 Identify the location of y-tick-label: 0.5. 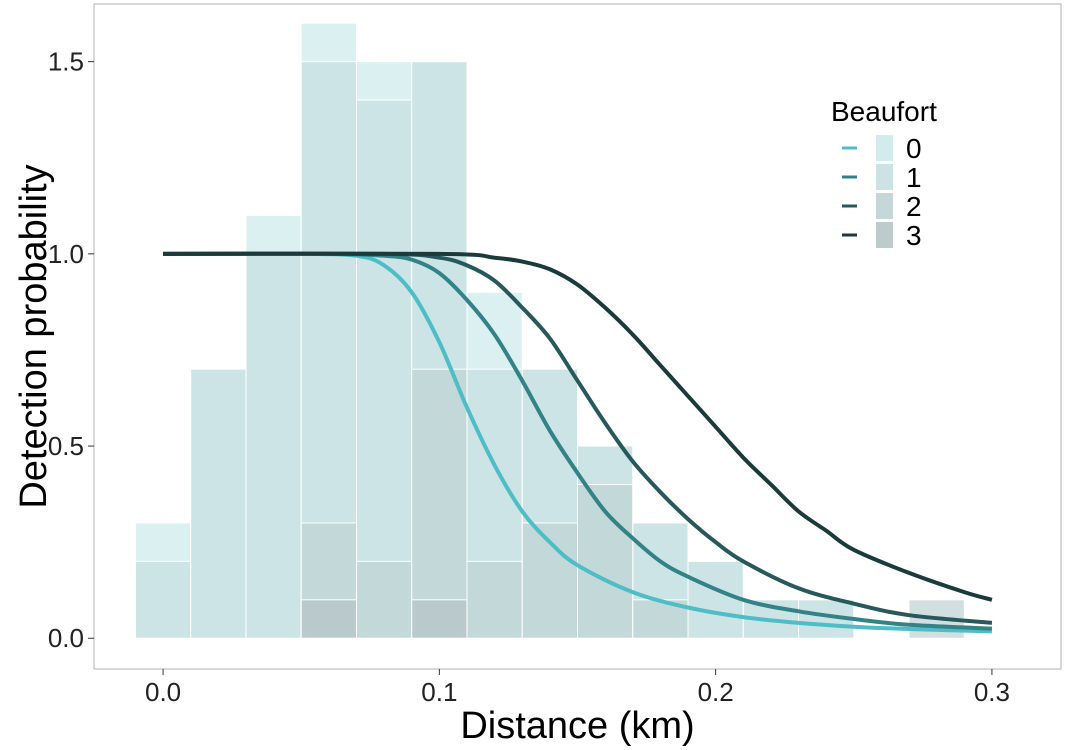
(66, 446).